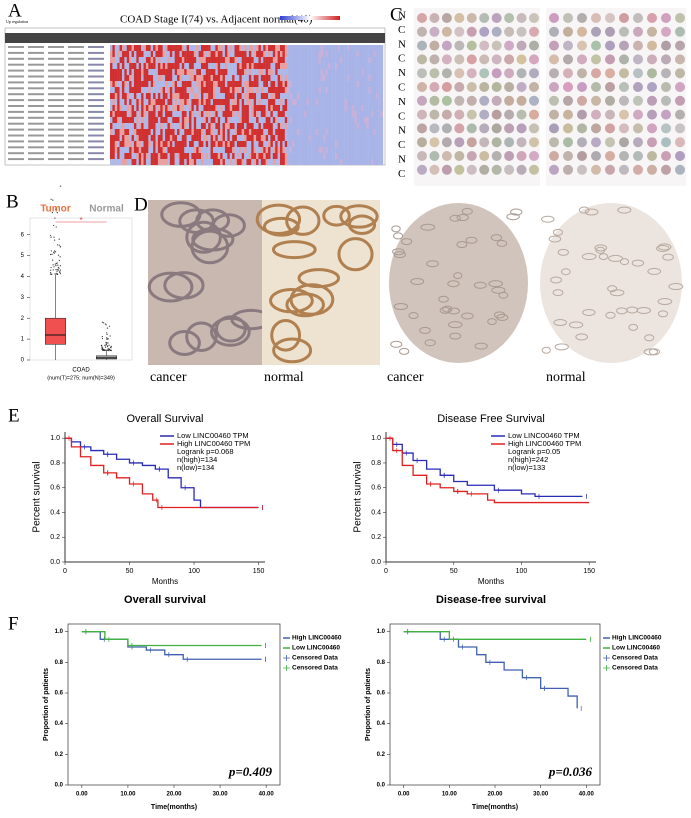 Image resolution: width=691 pixels, height=818 pixels. Describe the element at coordinates (606, 668) in the screenshot. I see `legend-censor` at that location.